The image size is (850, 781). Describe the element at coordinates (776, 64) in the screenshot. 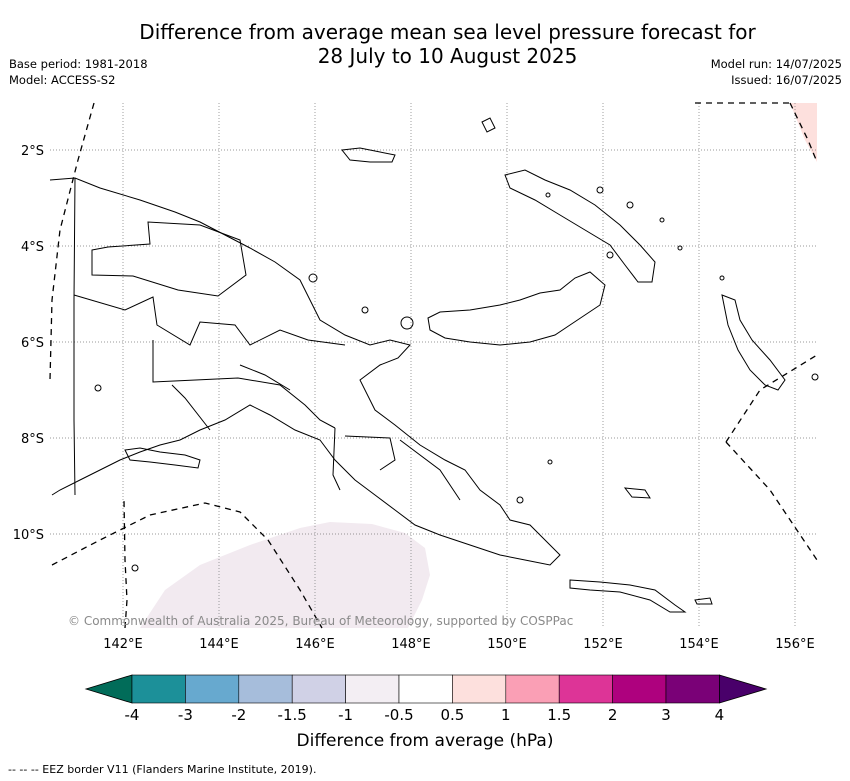

I see `model-run: Model run: 14/07/2025` at that location.